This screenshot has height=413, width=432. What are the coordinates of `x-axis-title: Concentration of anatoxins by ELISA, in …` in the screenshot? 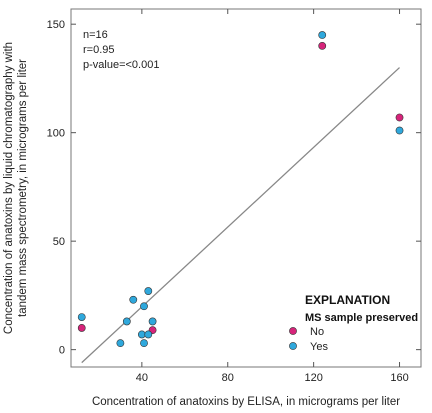 It's located at (246, 402).